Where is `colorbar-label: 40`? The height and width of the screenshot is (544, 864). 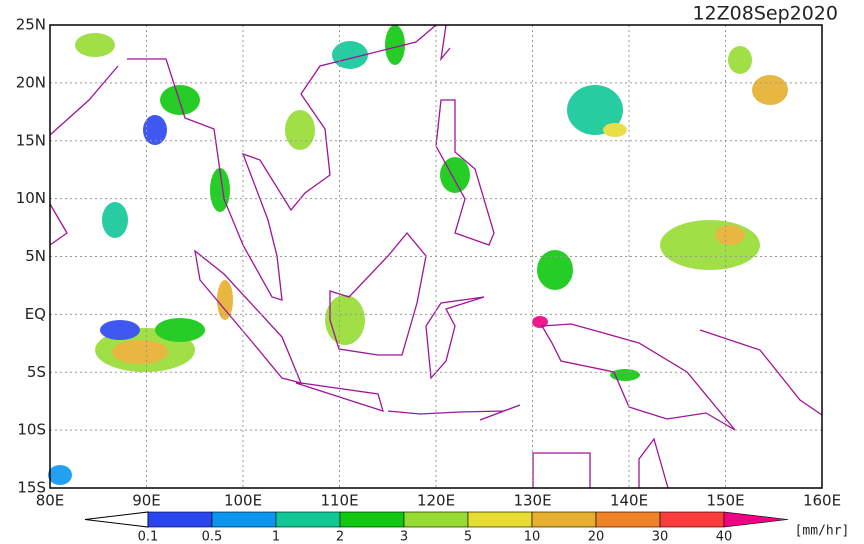
colorbar-label: 40 is located at coordinates (724, 537).